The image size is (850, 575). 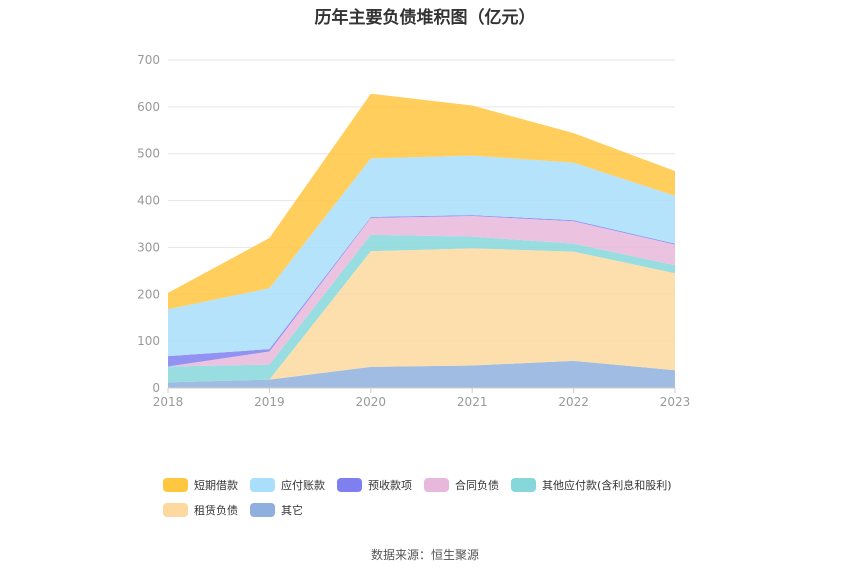 I want to click on y-tick-label: 100, so click(x=148, y=341).